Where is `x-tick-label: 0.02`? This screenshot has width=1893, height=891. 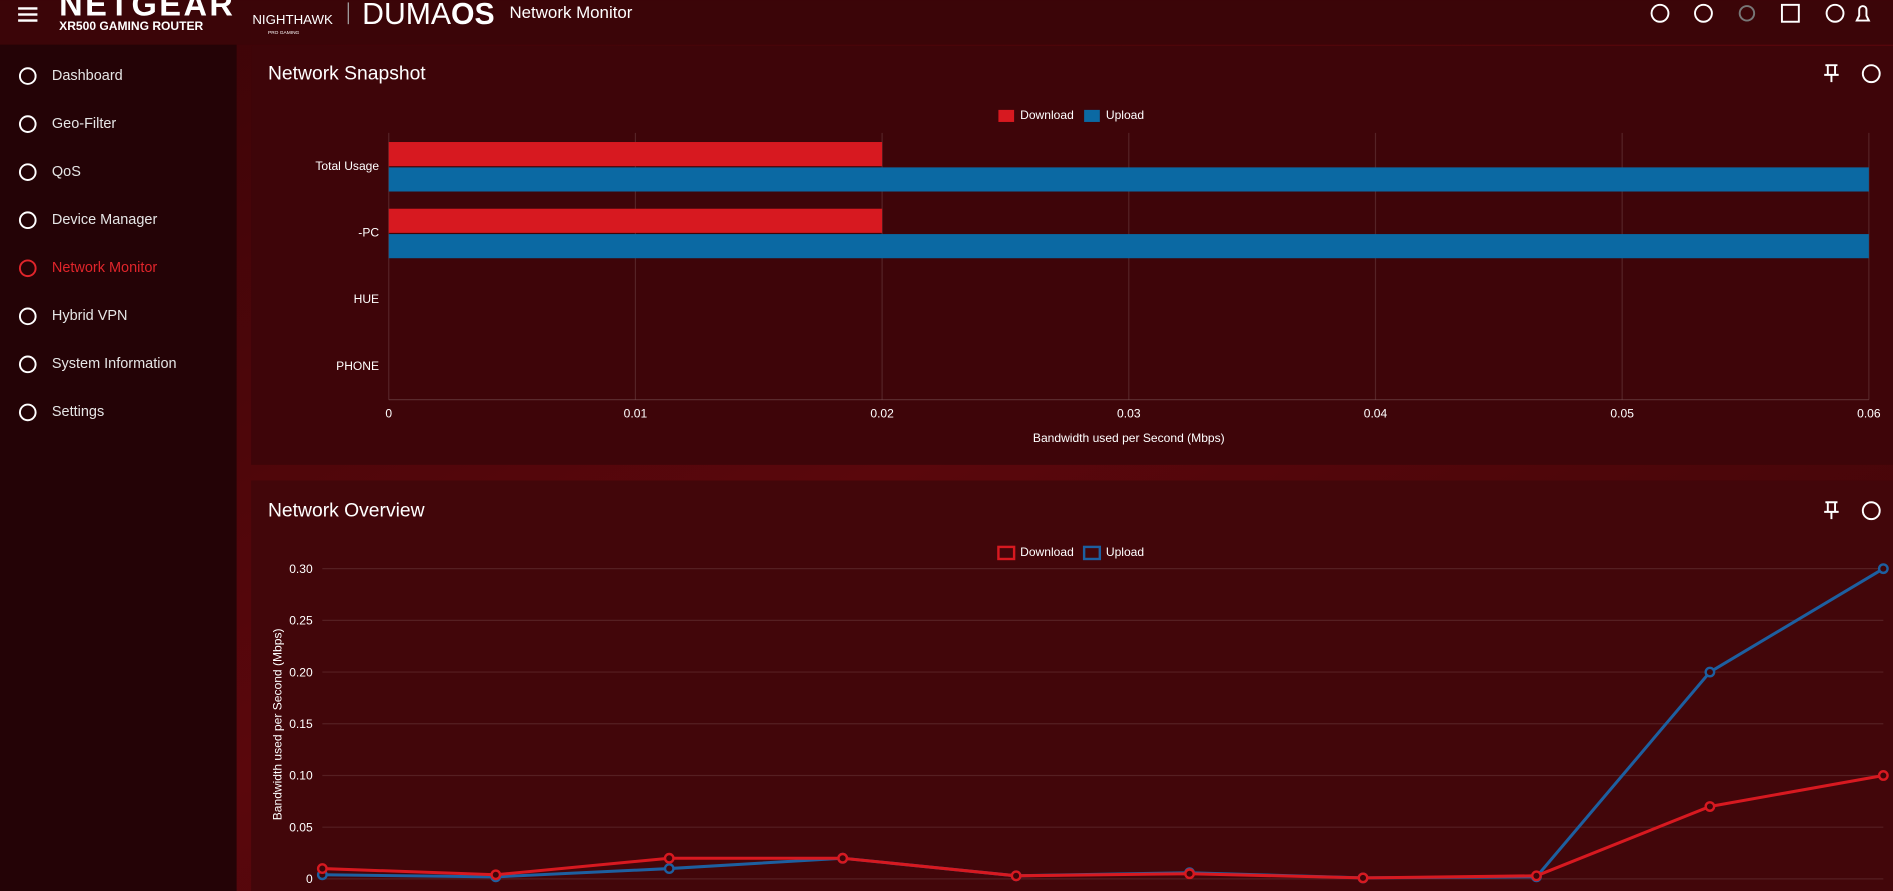
x-tick-label: 0.02 is located at coordinates (882, 414).